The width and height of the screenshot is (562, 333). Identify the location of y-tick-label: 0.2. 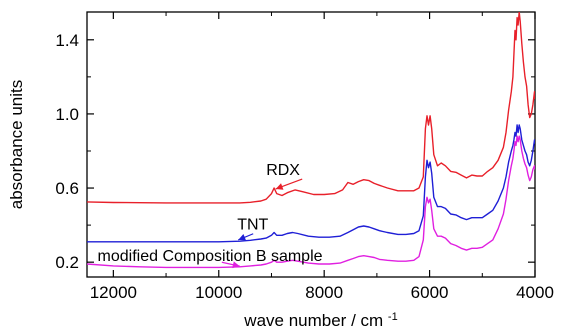
(67, 262).